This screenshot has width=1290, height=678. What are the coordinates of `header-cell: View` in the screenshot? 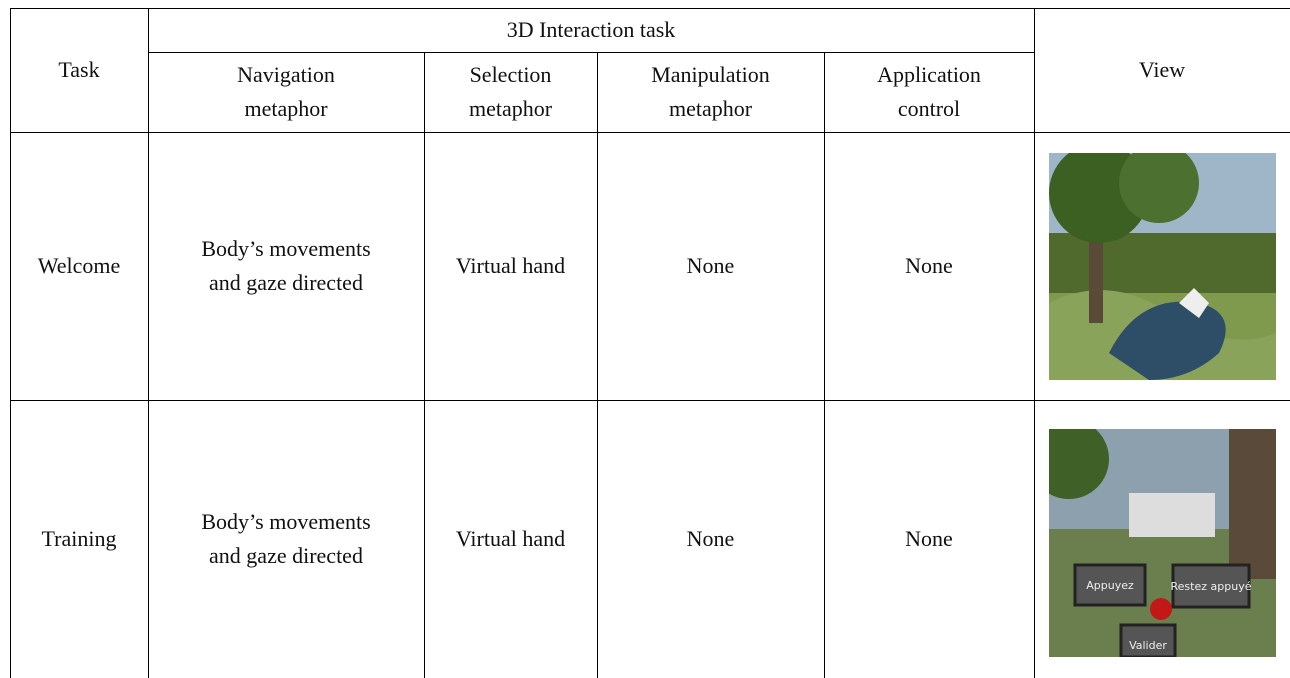 It's located at (1162, 70).